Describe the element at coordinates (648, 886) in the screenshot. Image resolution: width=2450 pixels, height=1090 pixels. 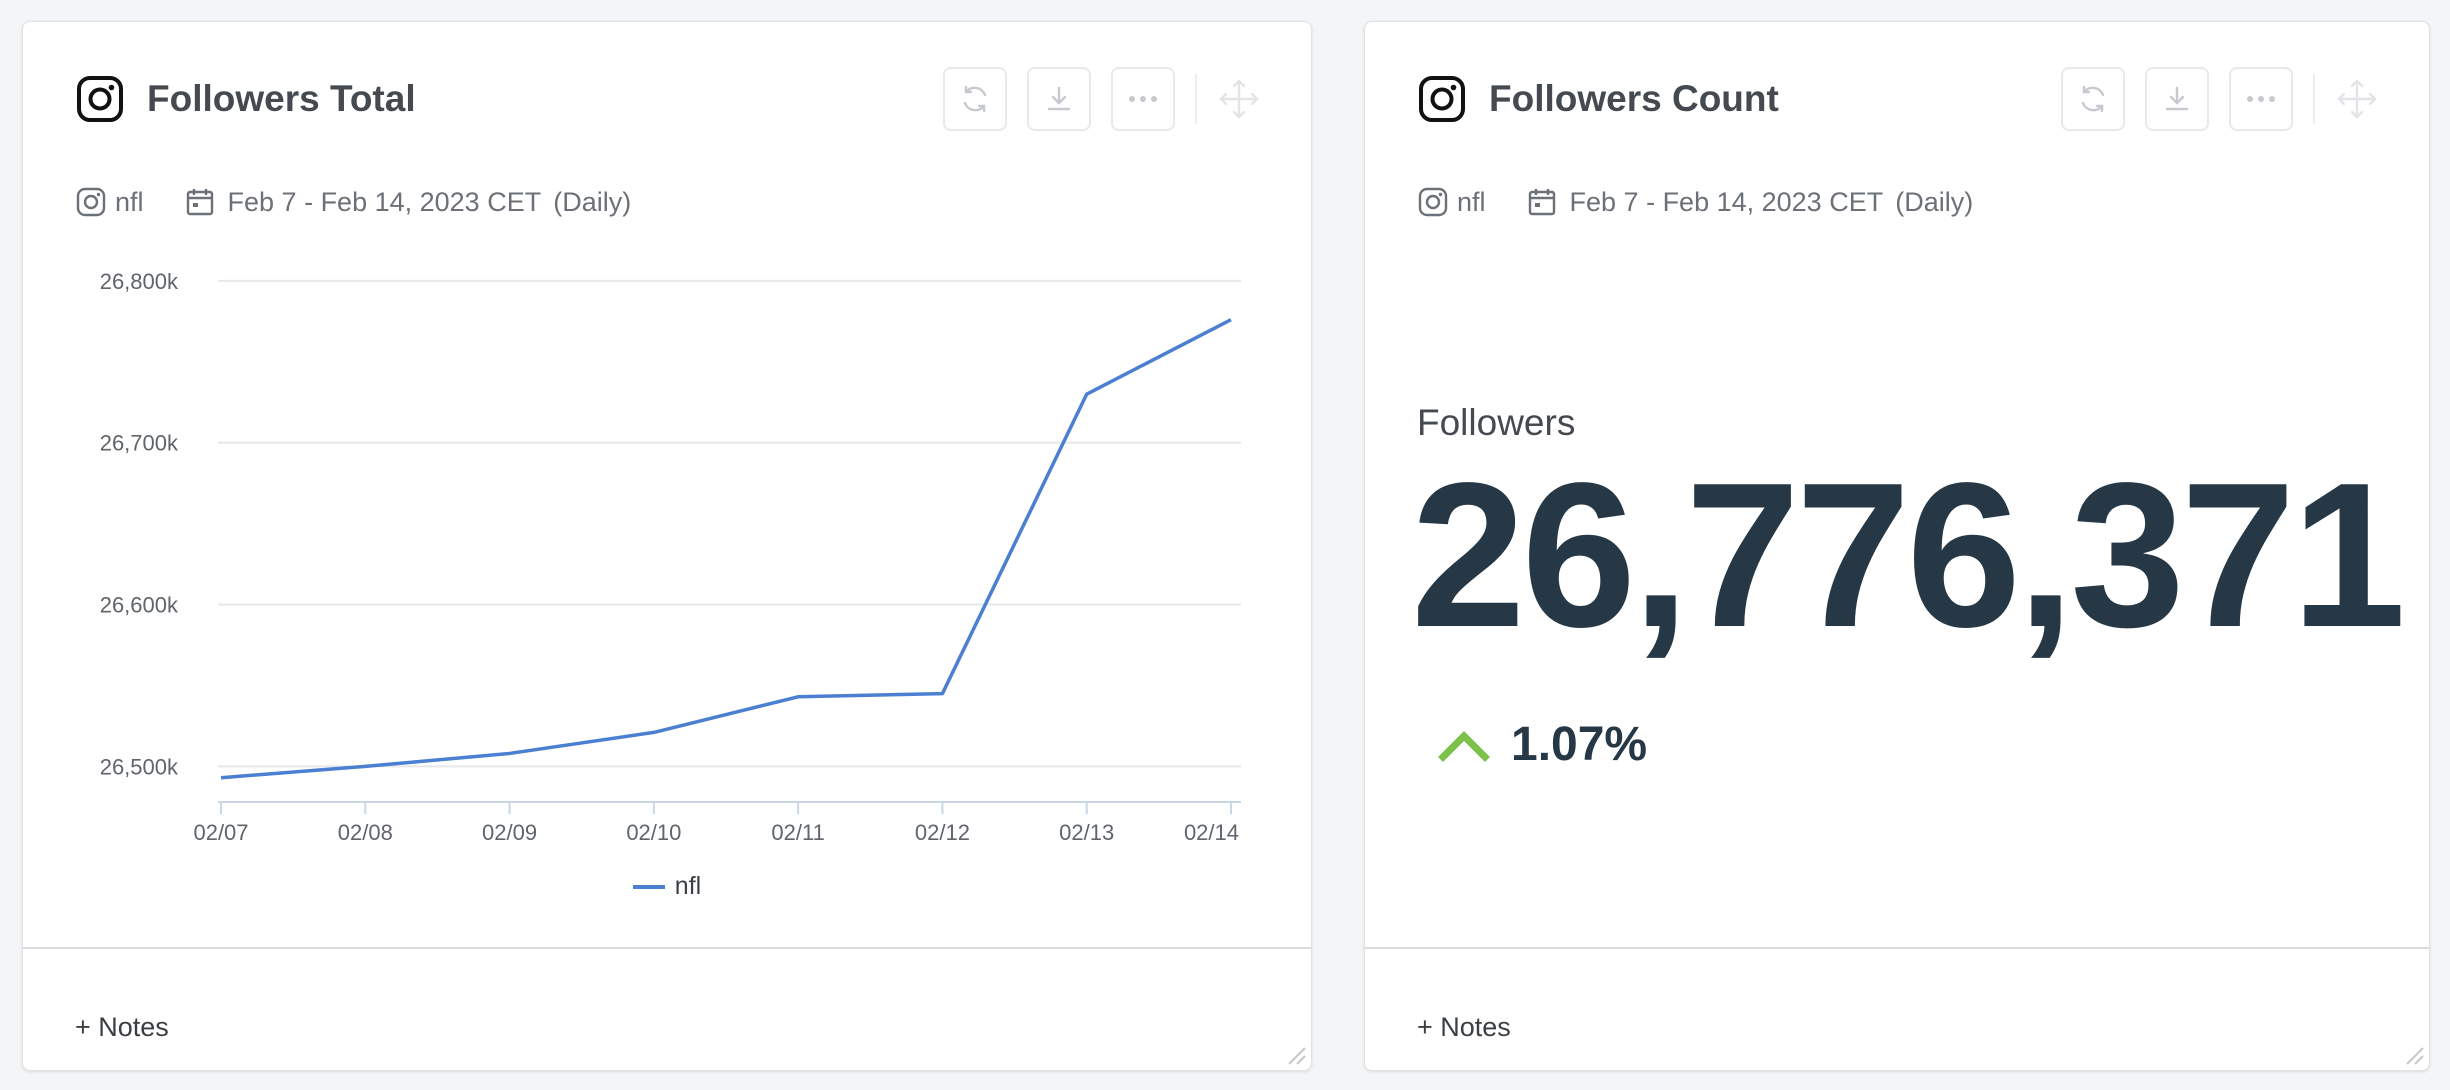
I see `legend-swatch` at that location.